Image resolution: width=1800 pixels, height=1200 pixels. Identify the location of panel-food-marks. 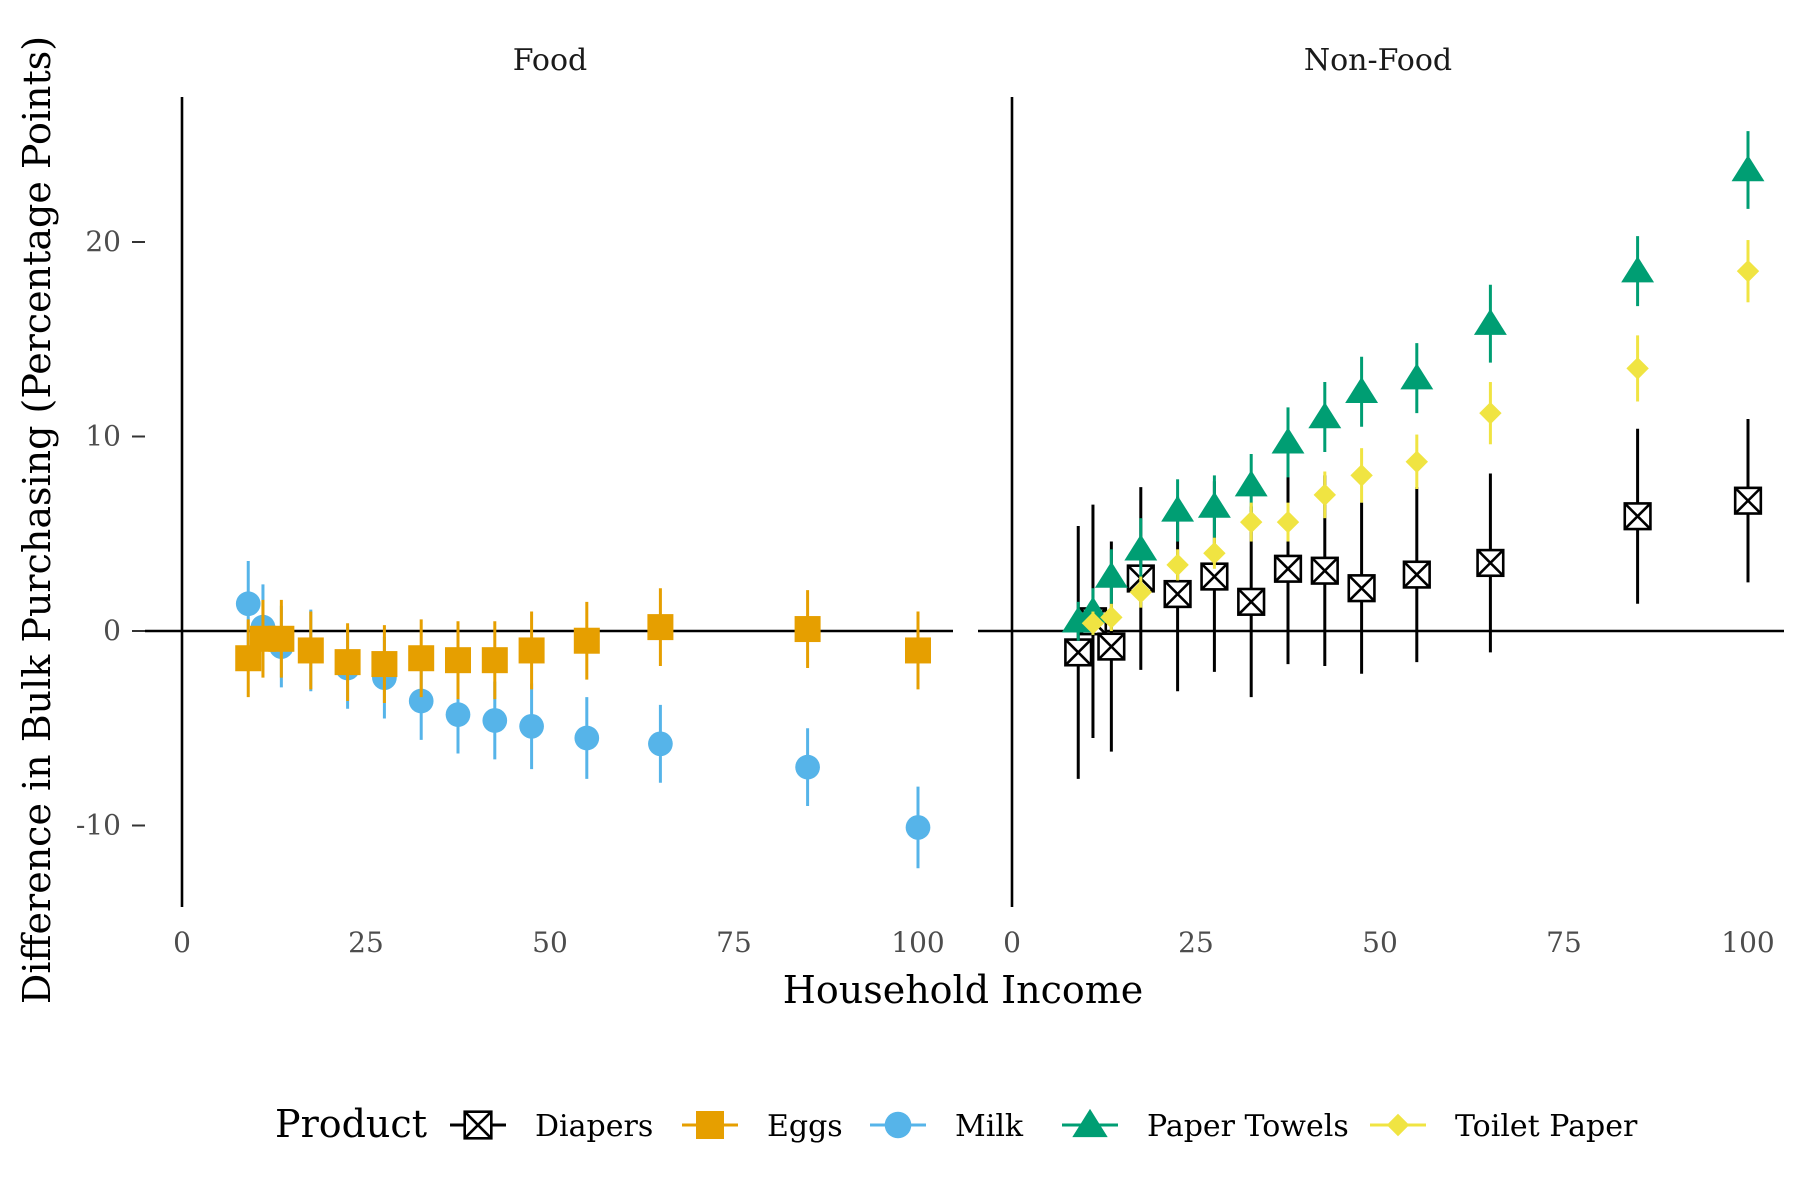
(583, 714).